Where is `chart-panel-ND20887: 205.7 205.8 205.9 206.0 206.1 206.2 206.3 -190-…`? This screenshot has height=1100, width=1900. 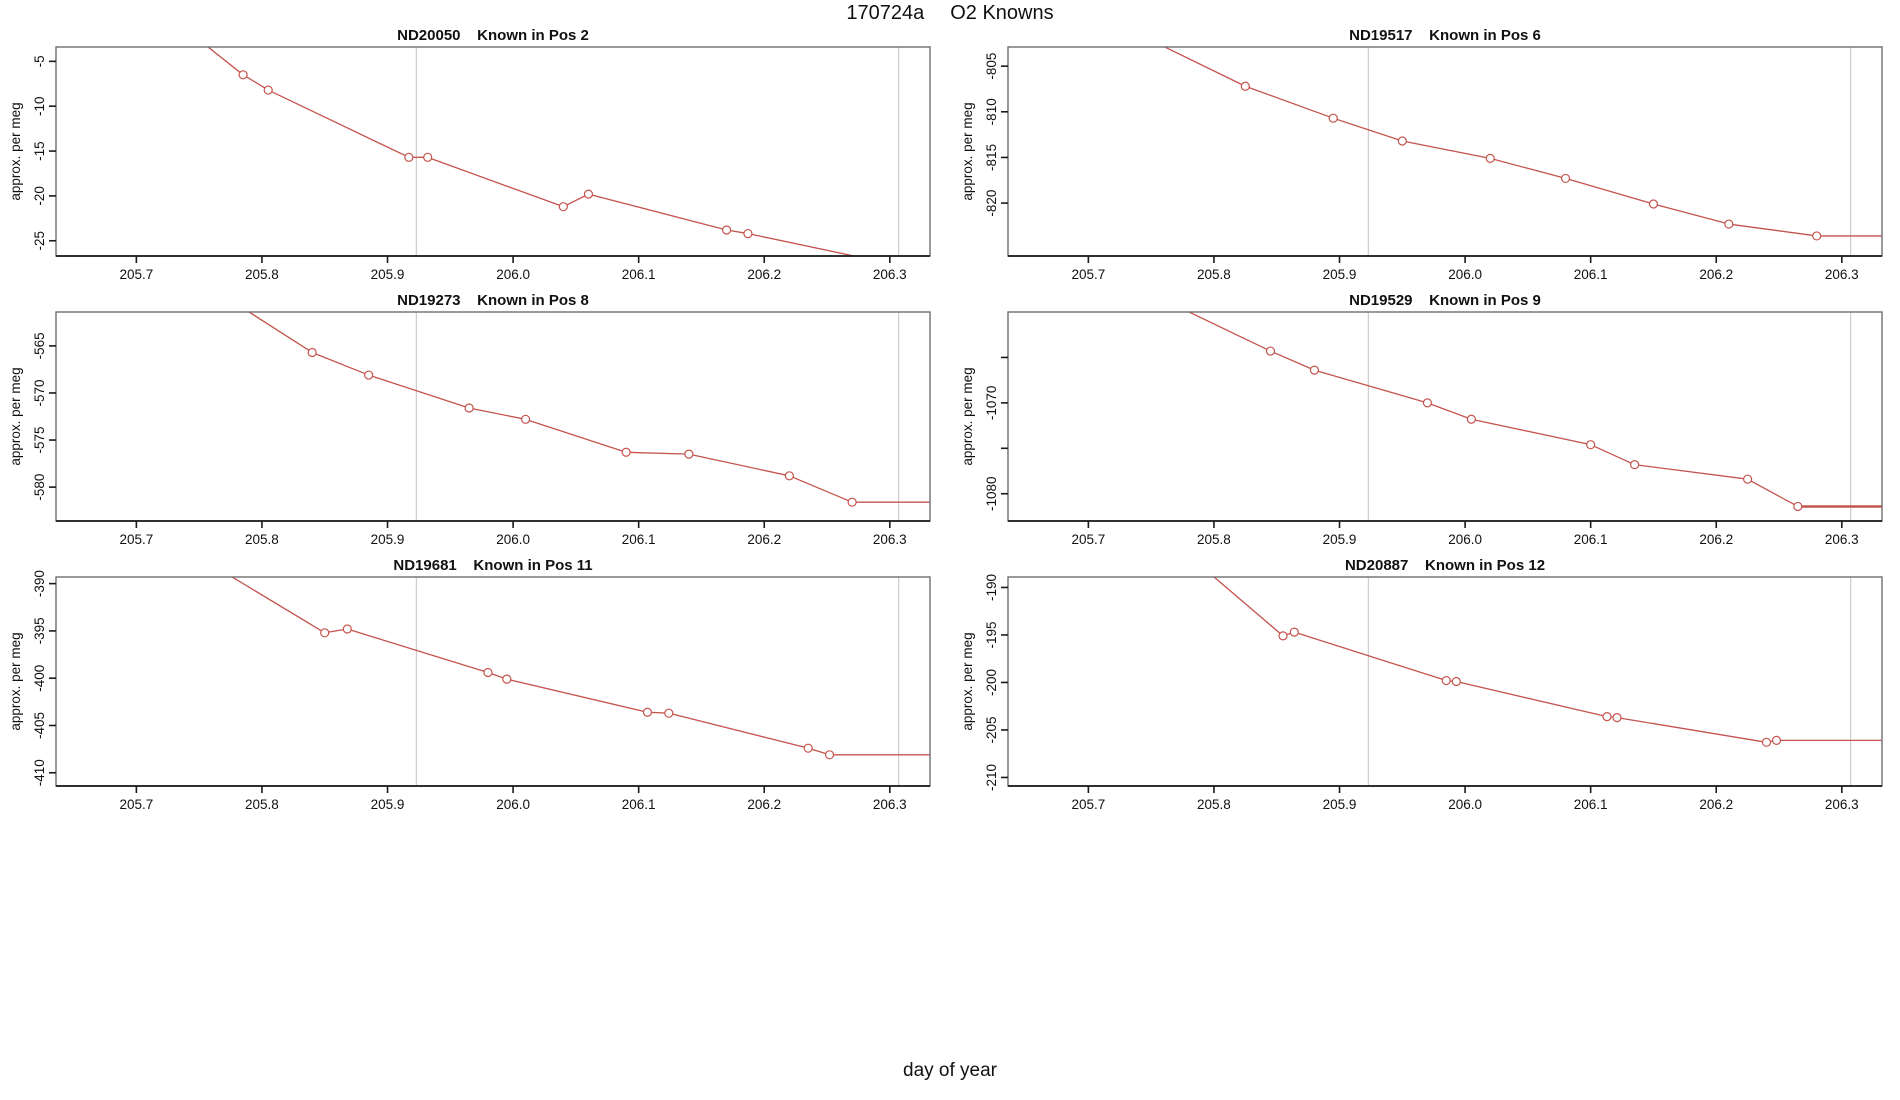 chart-panel-ND20887: 205.7 205.8 205.9 206.0 206.1 206.2 206.3 -190-… is located at coordinates (1426, 688).